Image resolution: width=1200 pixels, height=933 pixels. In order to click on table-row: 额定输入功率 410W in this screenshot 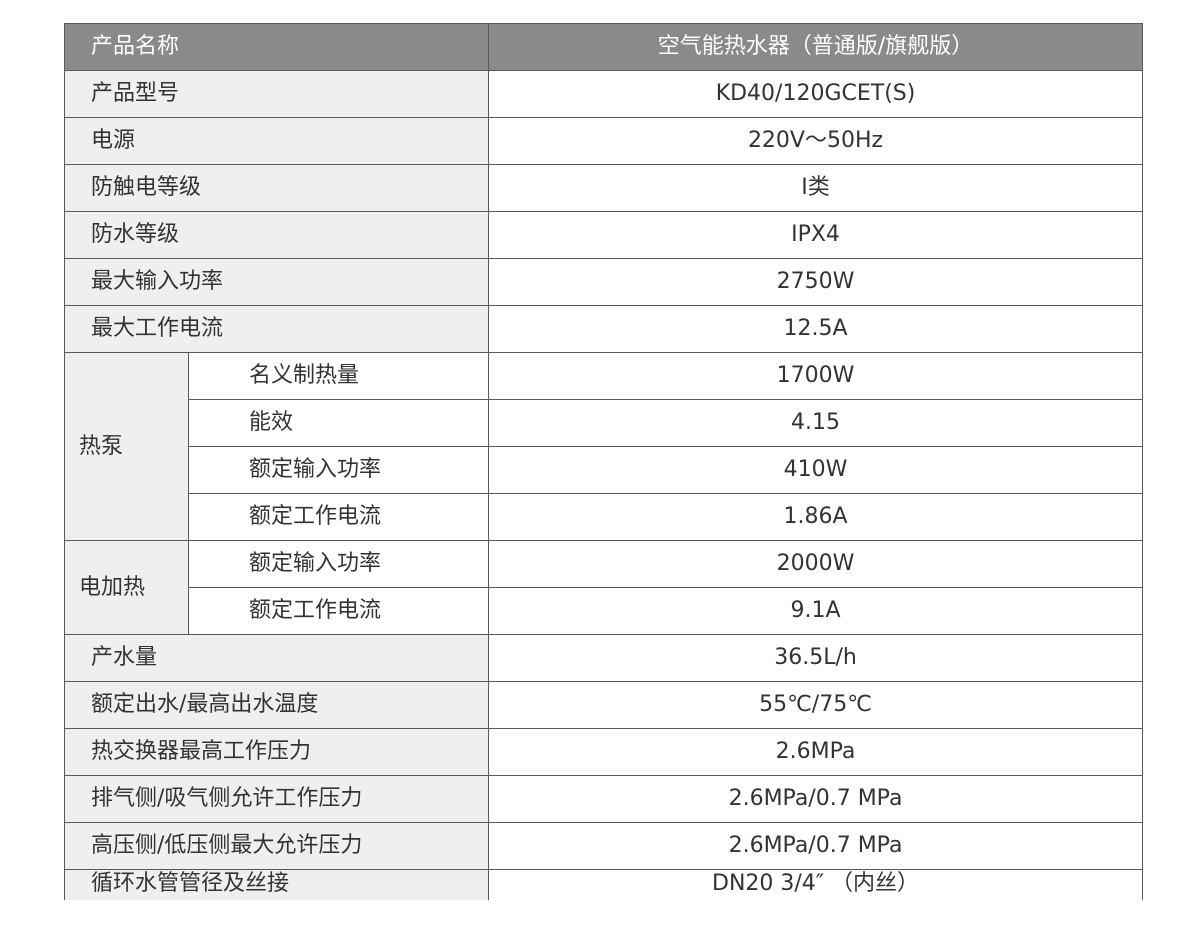, I will do `click(604, 470)`.